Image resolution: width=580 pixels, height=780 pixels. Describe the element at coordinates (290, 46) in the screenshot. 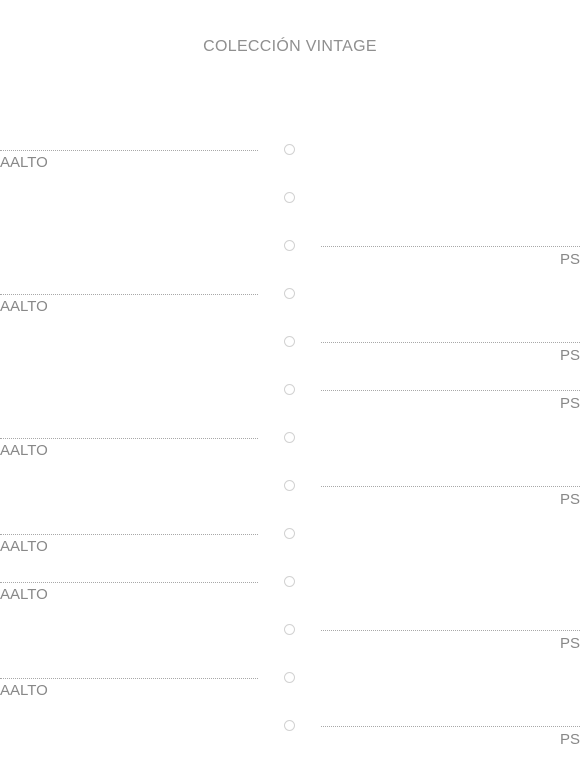

I see `page-title: COLECCIÓN VINTAGE` at that location.